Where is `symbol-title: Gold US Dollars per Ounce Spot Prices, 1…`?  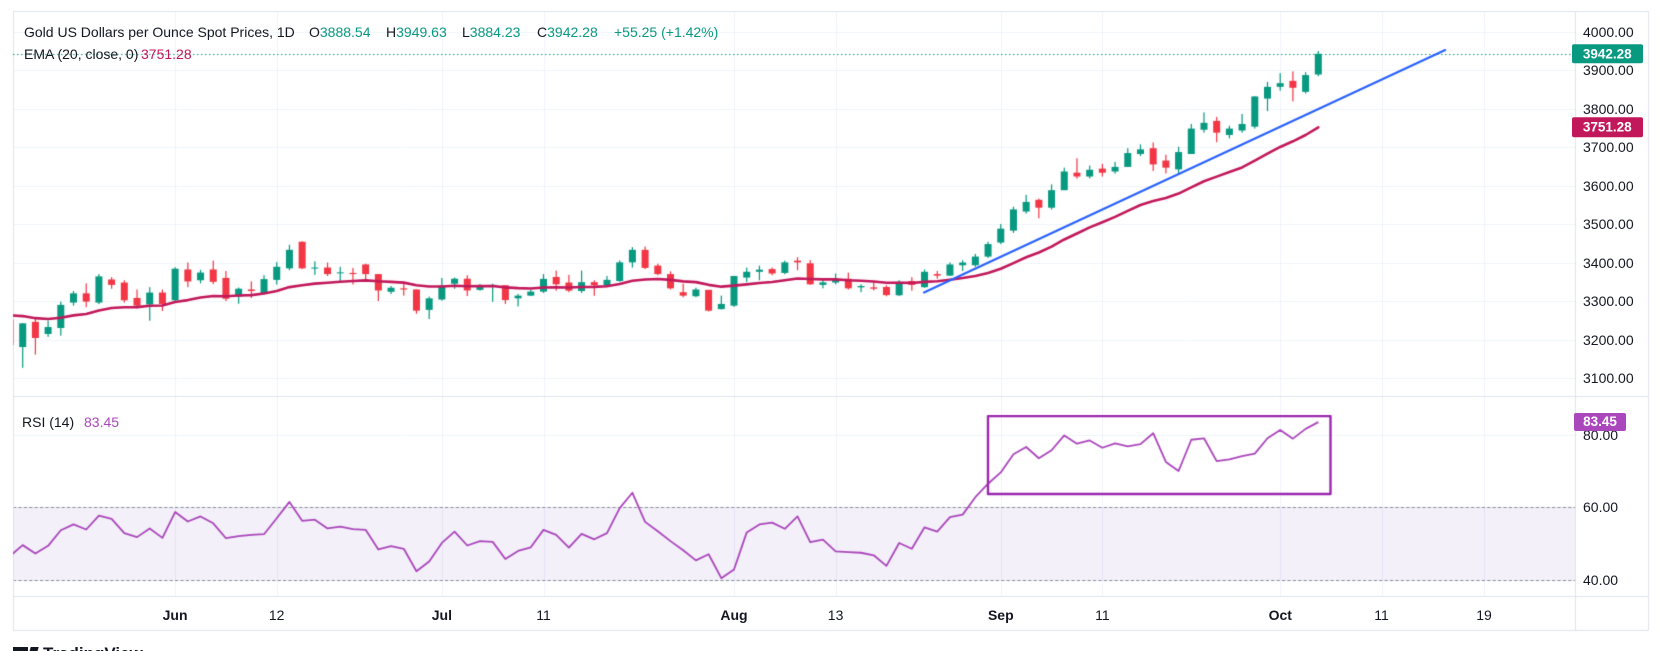
symbol-title: Gold US Dollars per Ounce Spot Prices, 1… is located at coordinates (159, 32).